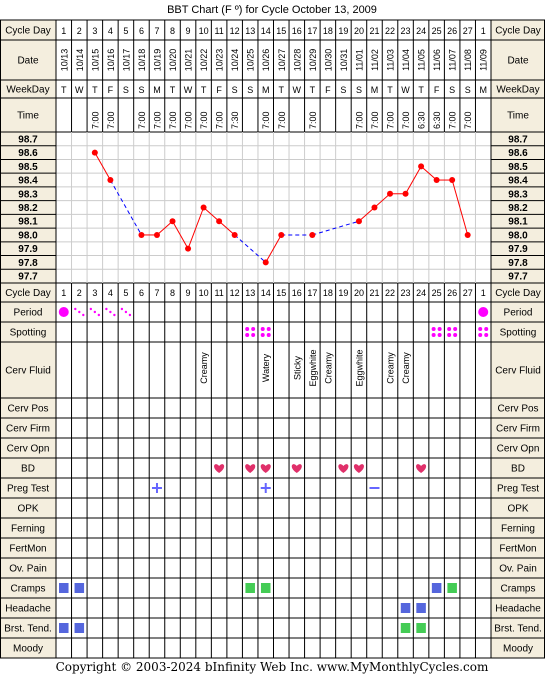 The width and height of the screenshot is (545, 677). Describe the element at coordinates (344, 60) in the screenshot. I see `date-cell: 10/31` at that location.